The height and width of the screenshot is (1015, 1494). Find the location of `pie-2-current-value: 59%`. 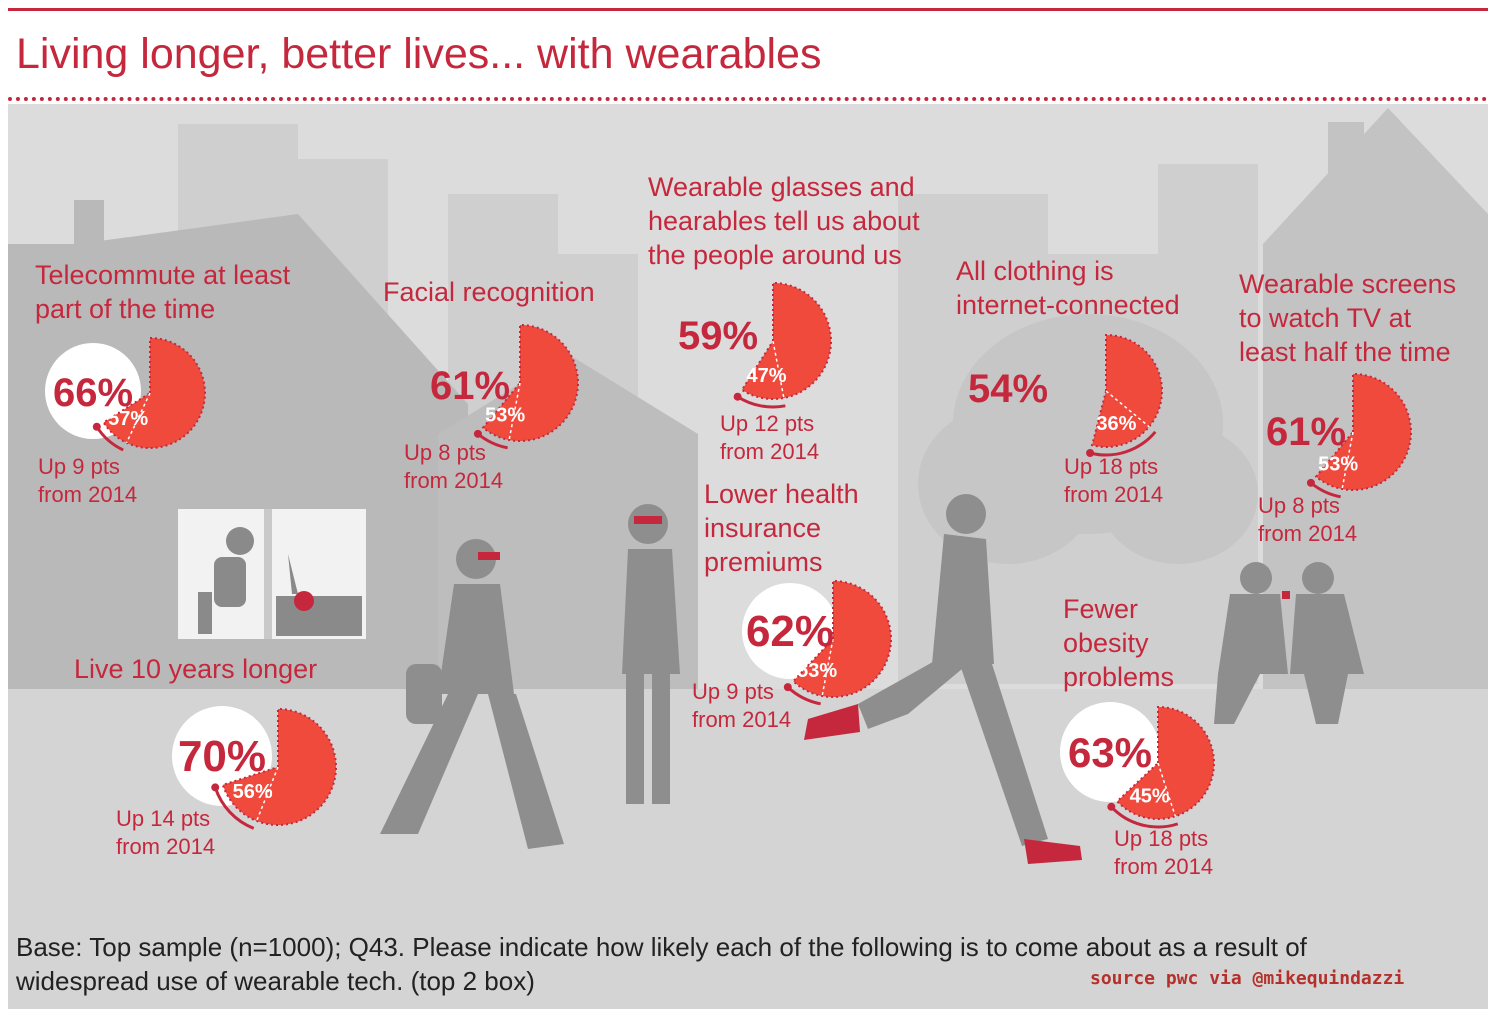

pie-2-current-value: 59% is located at coordinates (718, 336).